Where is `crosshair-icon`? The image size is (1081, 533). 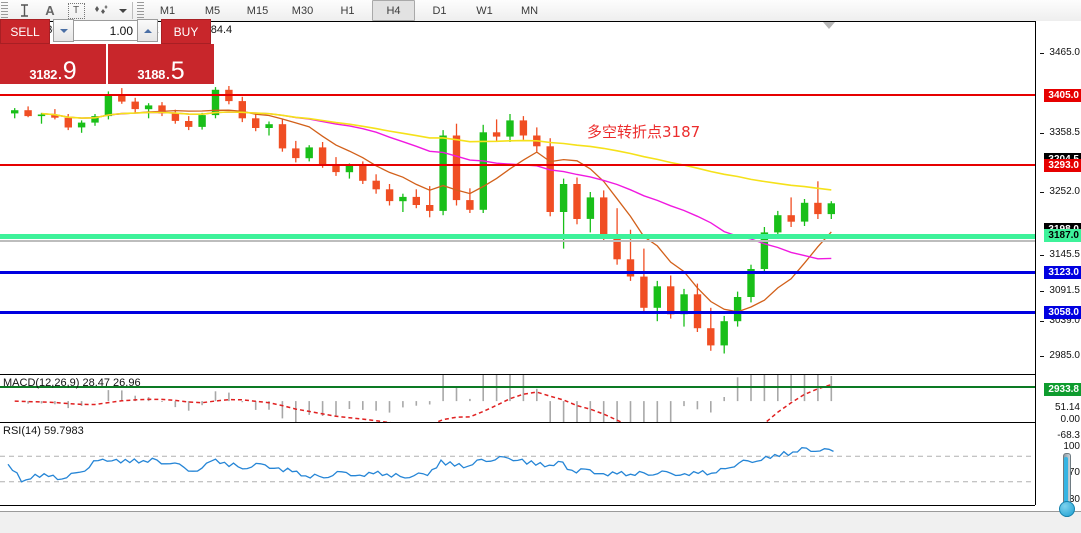 crosshair-icon is located at coordinates (24, 10).